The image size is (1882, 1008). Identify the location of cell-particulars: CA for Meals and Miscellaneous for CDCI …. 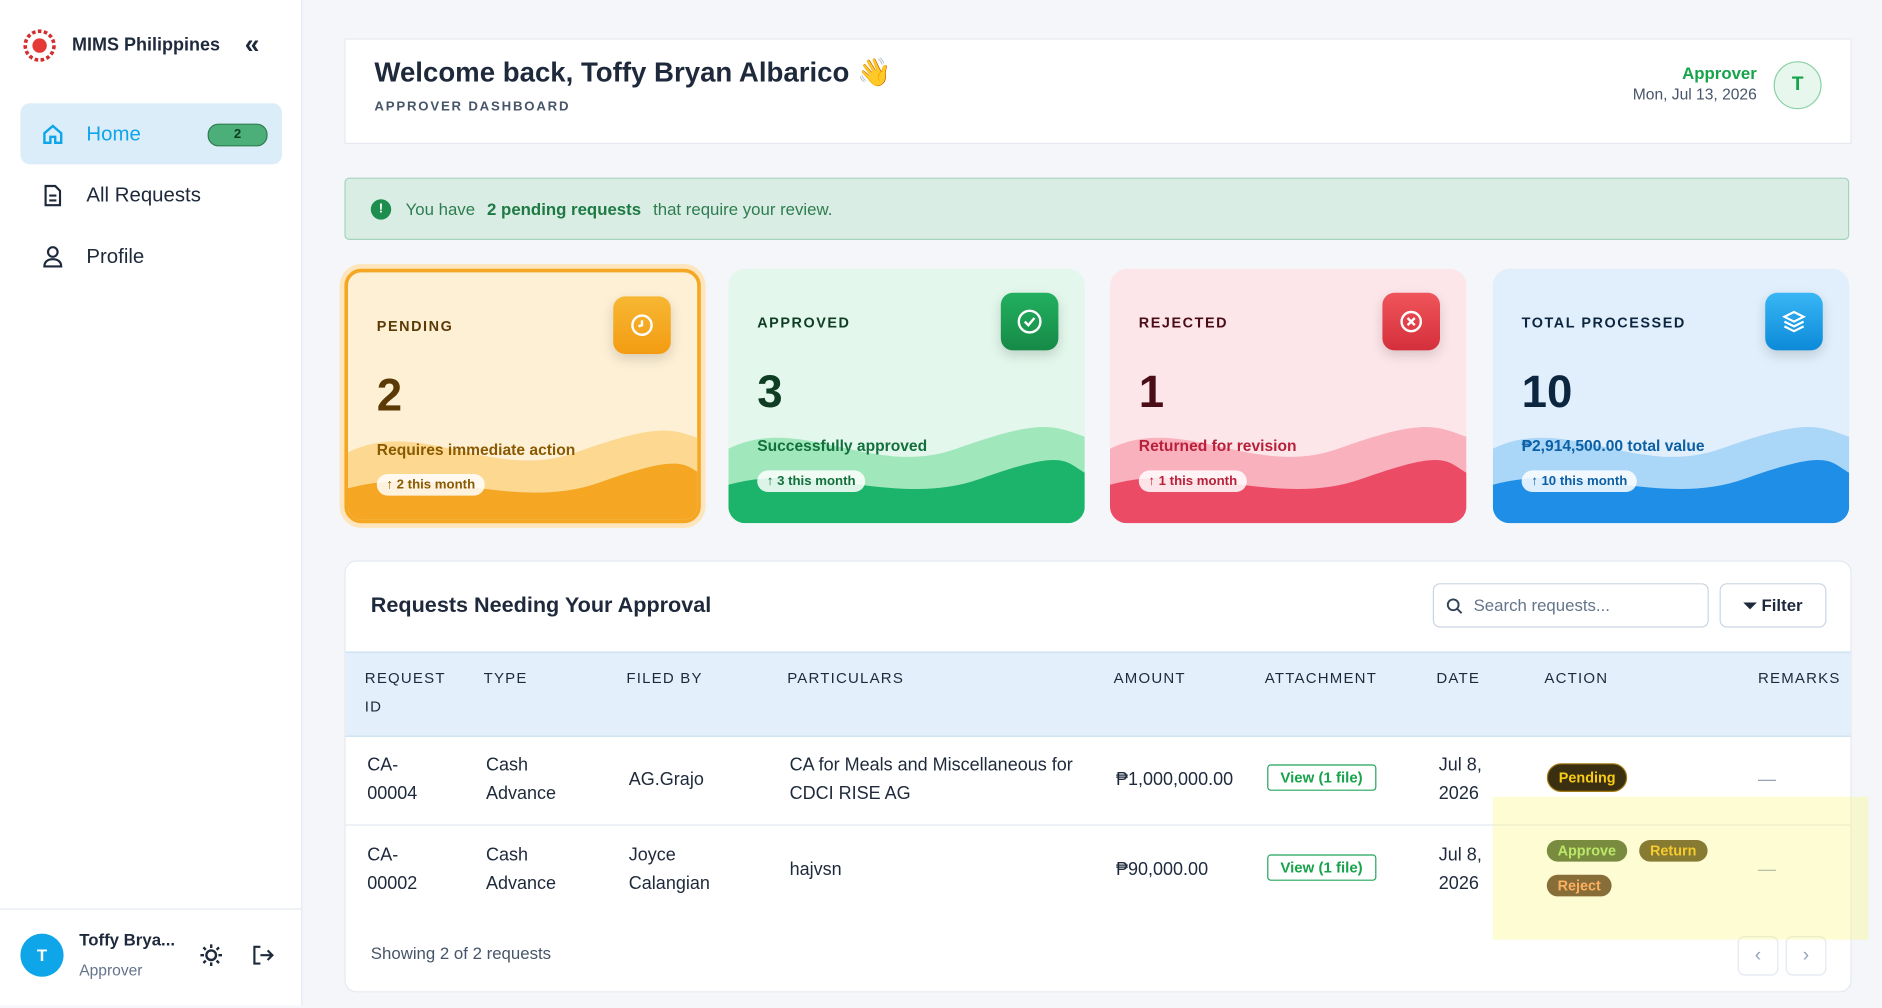
(934, 780).